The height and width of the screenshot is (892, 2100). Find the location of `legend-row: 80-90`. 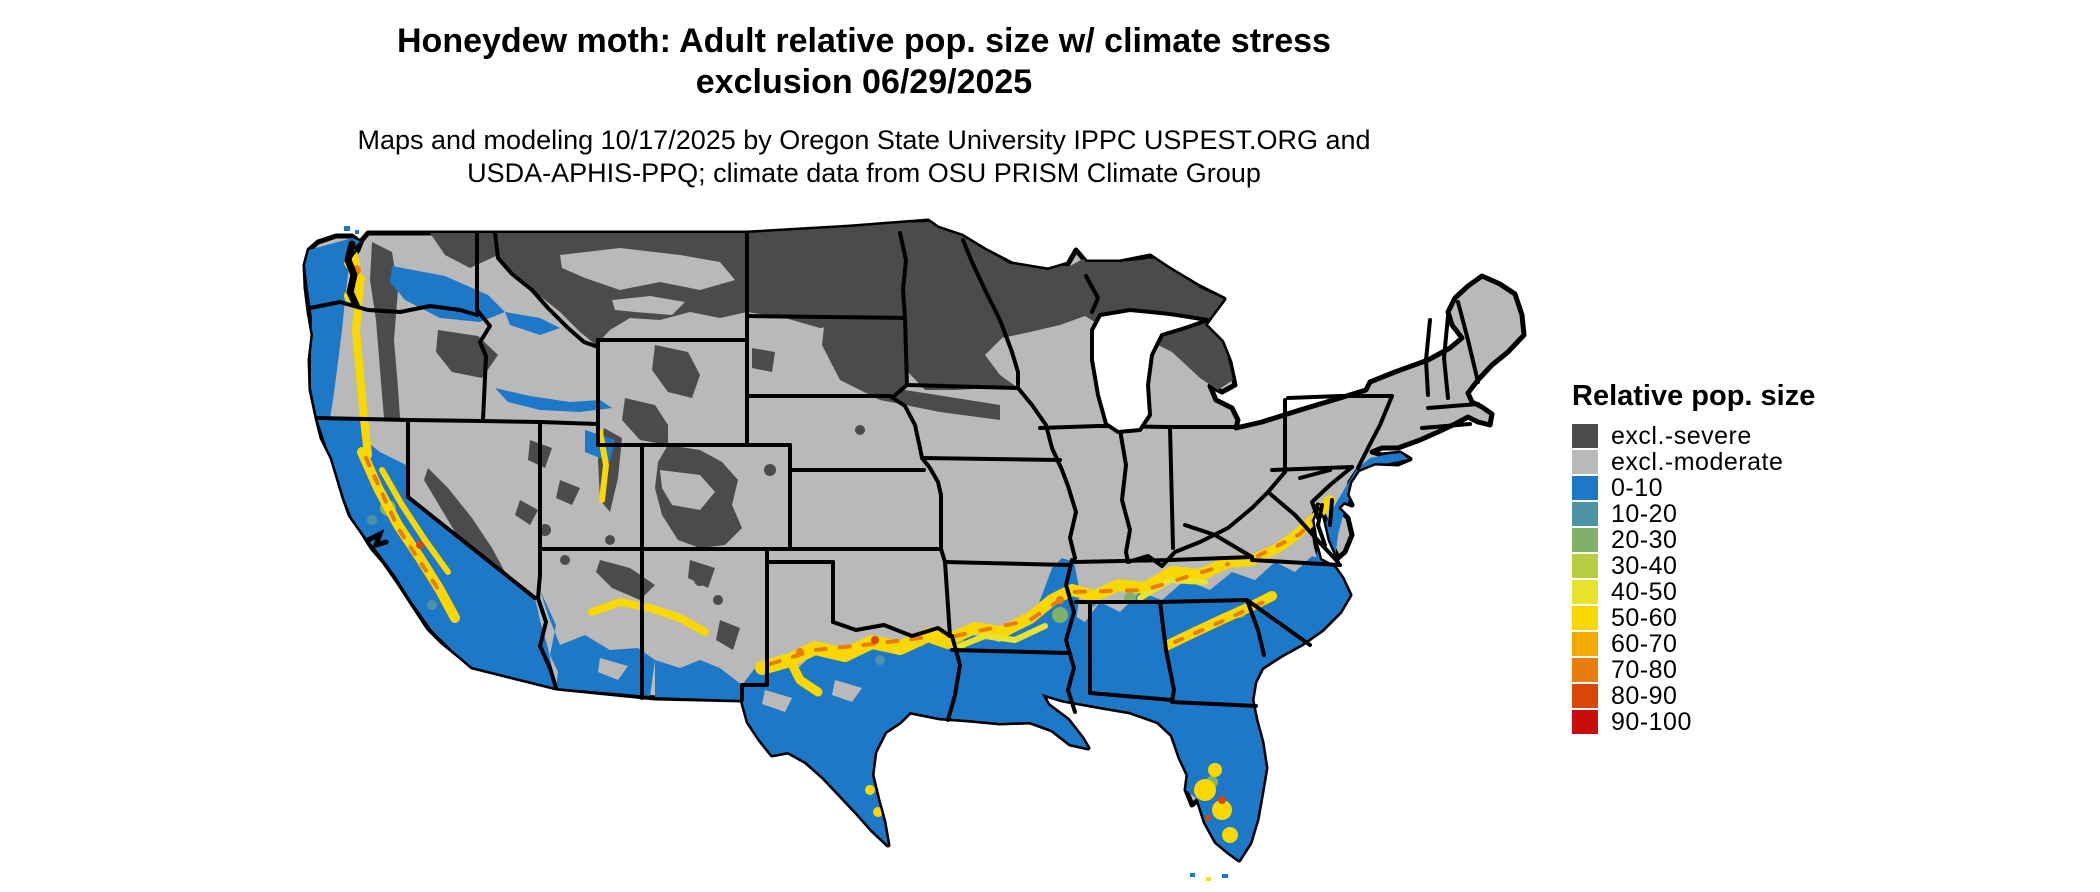

legend-row: 80-90 is located at coordinates (1693, 695).